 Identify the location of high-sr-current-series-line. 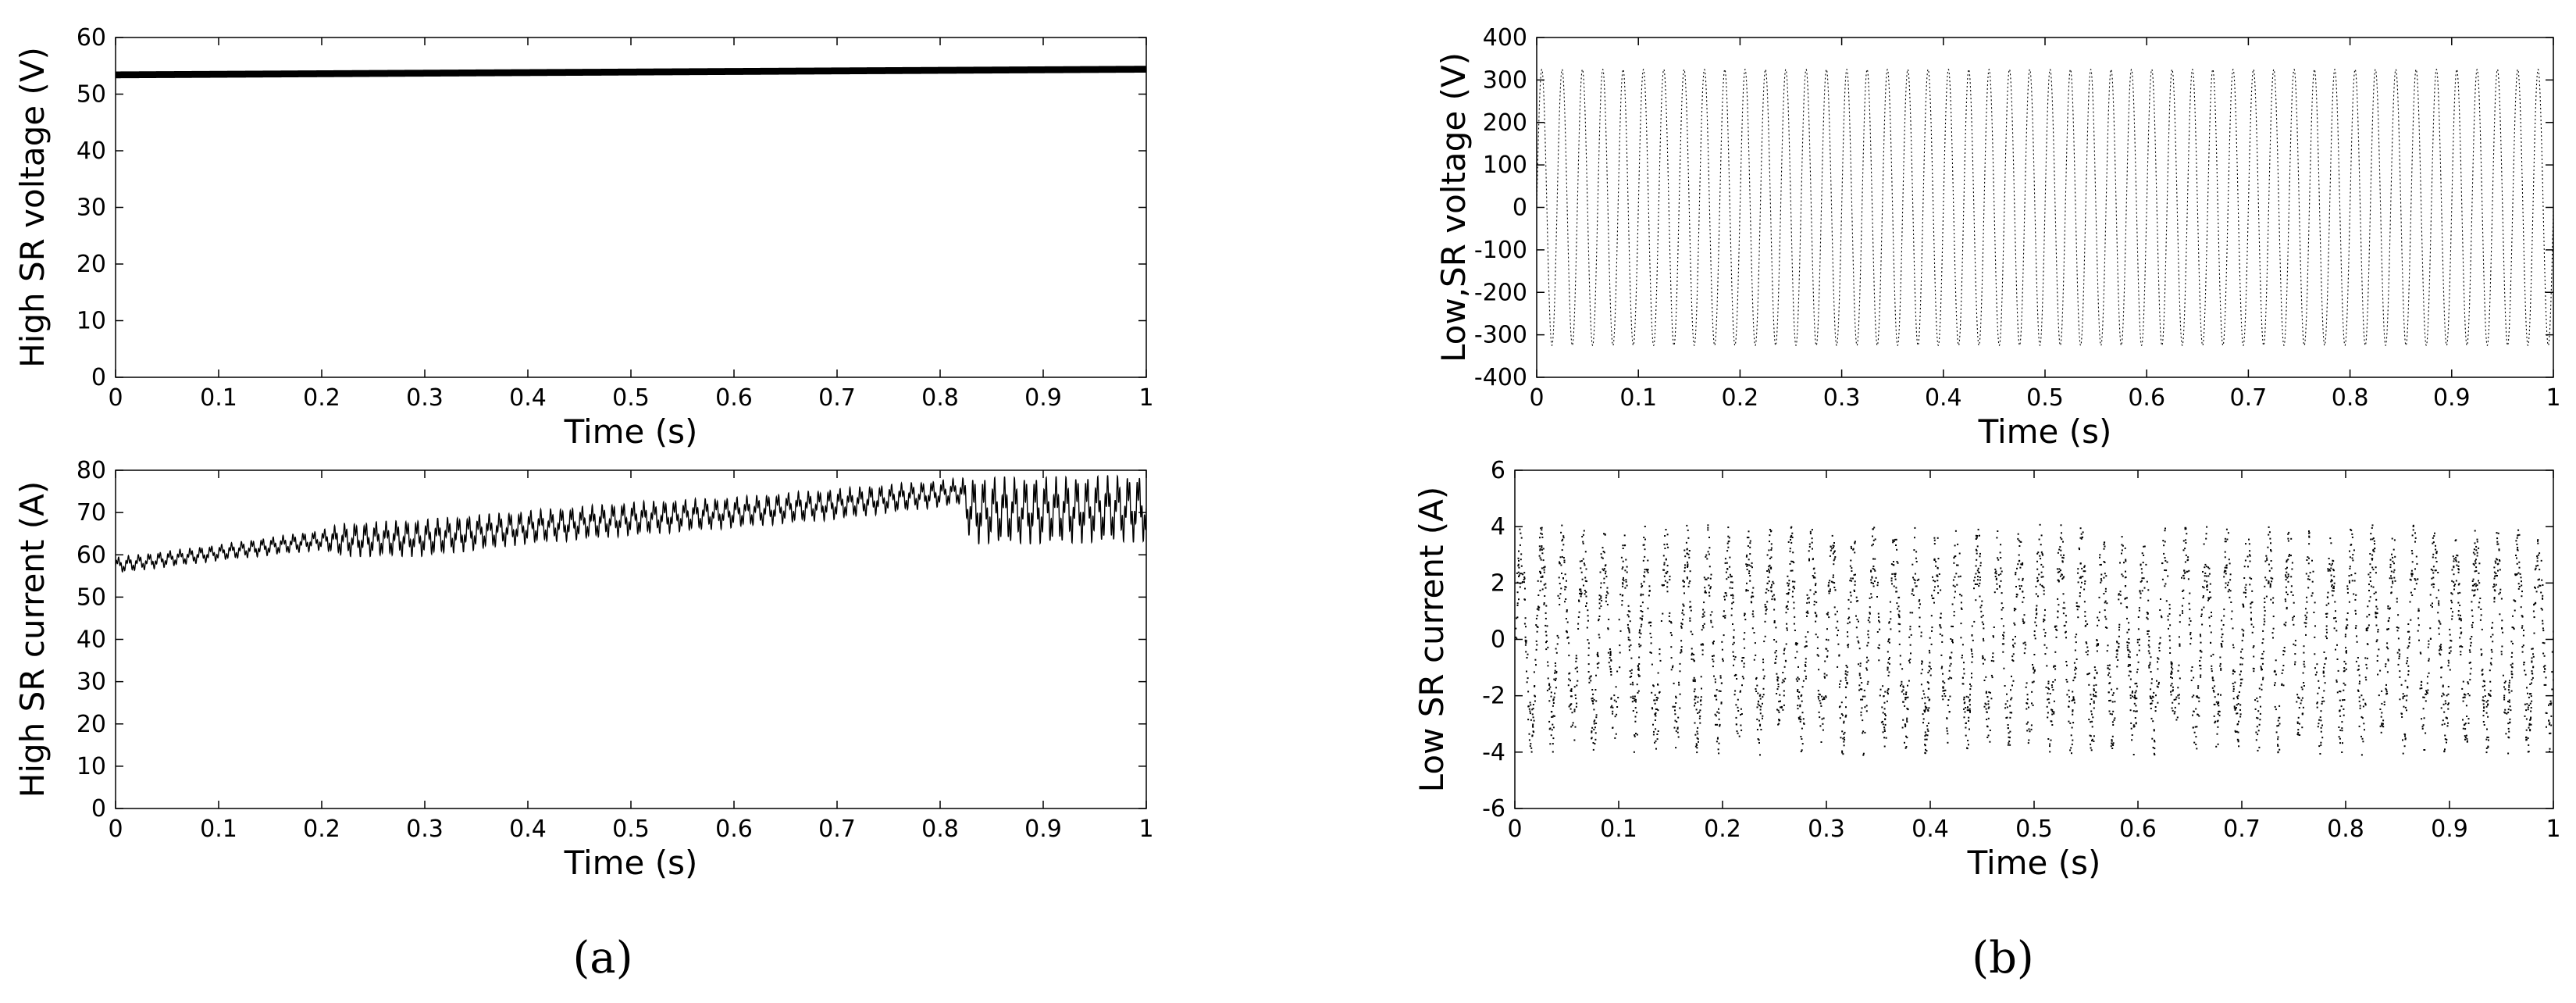
(631, 523).